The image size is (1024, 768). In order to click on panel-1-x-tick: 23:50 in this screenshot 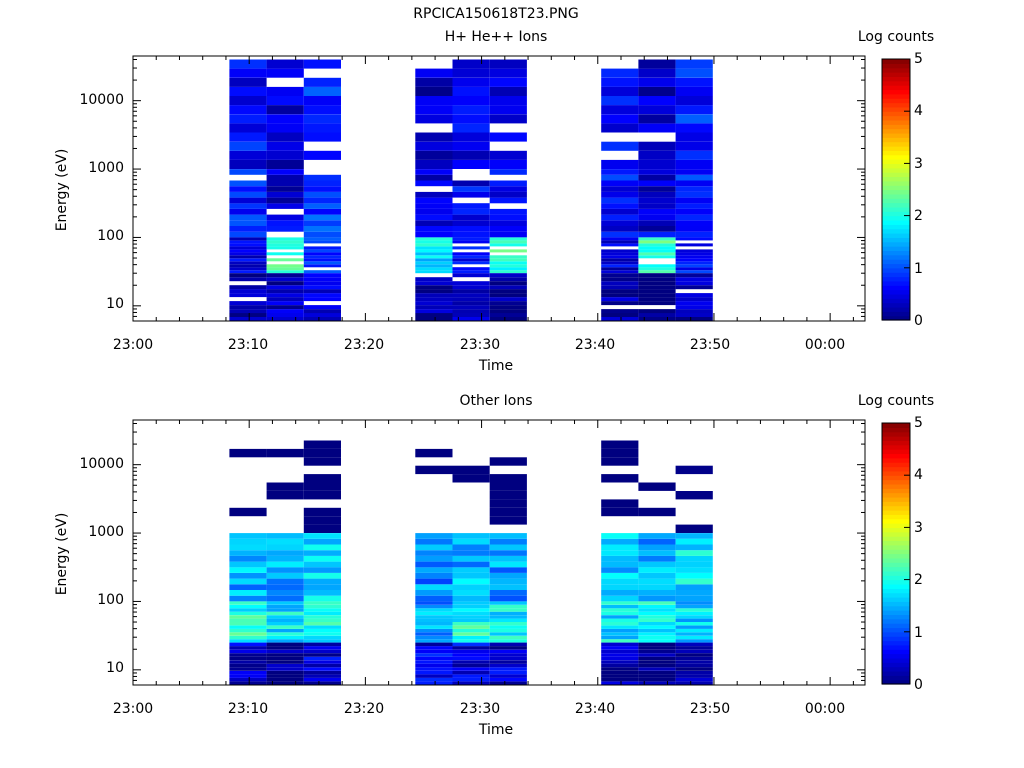, I will do `click(710, 345)`.